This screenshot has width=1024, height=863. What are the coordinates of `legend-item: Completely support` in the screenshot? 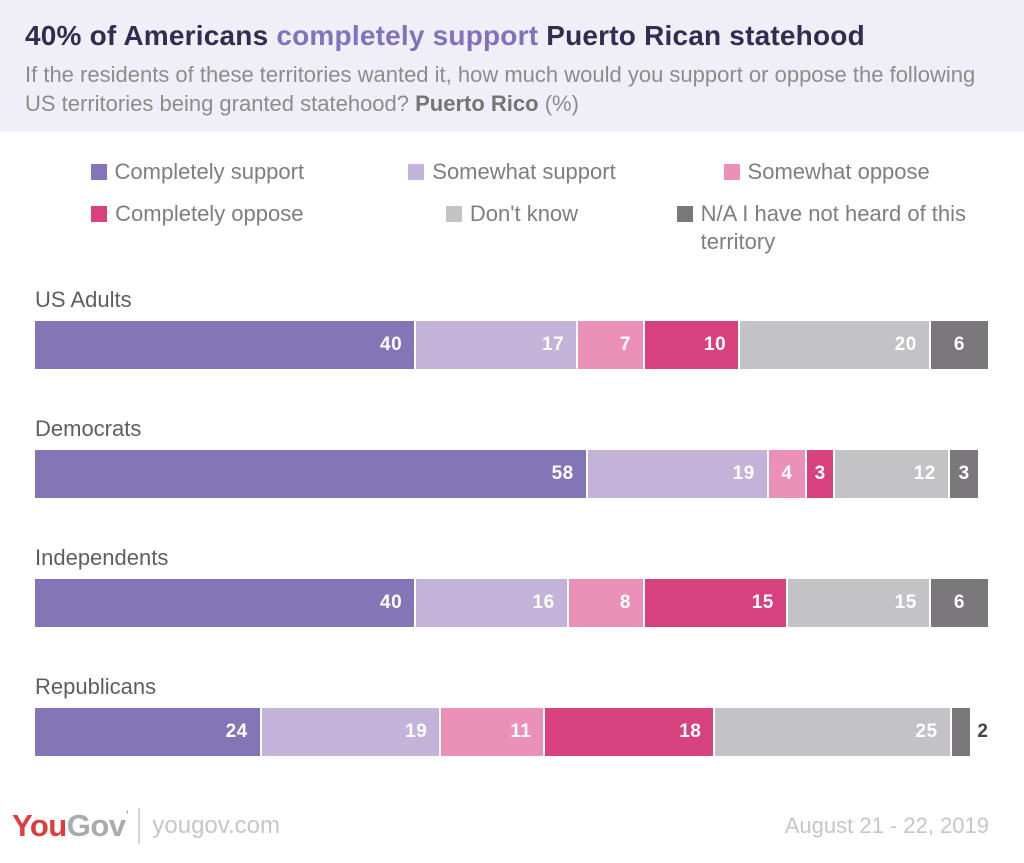 It's located at (197, 172).